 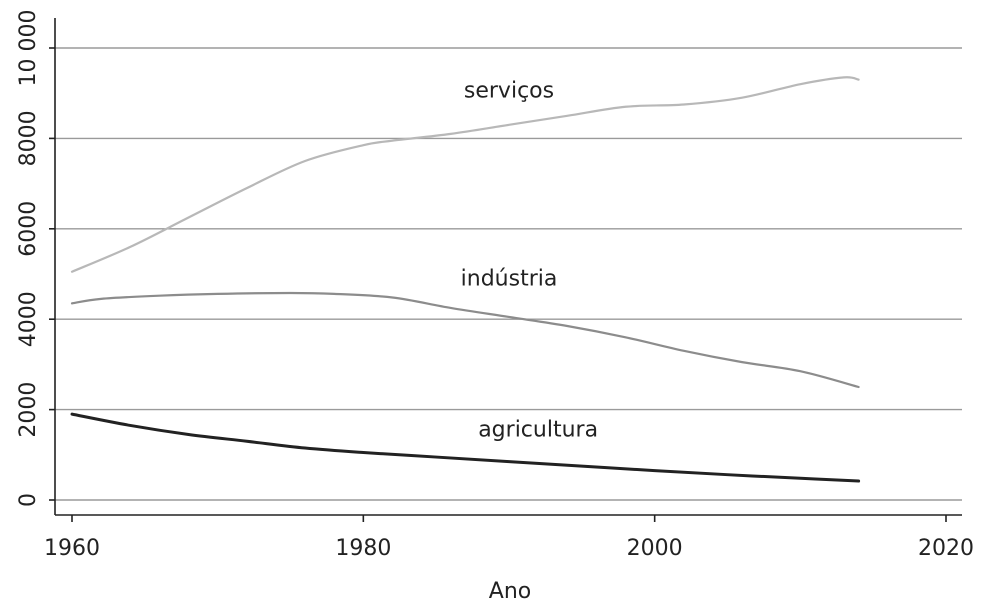 I want to click on series-line-agricultura, so click(x=465, y=447).